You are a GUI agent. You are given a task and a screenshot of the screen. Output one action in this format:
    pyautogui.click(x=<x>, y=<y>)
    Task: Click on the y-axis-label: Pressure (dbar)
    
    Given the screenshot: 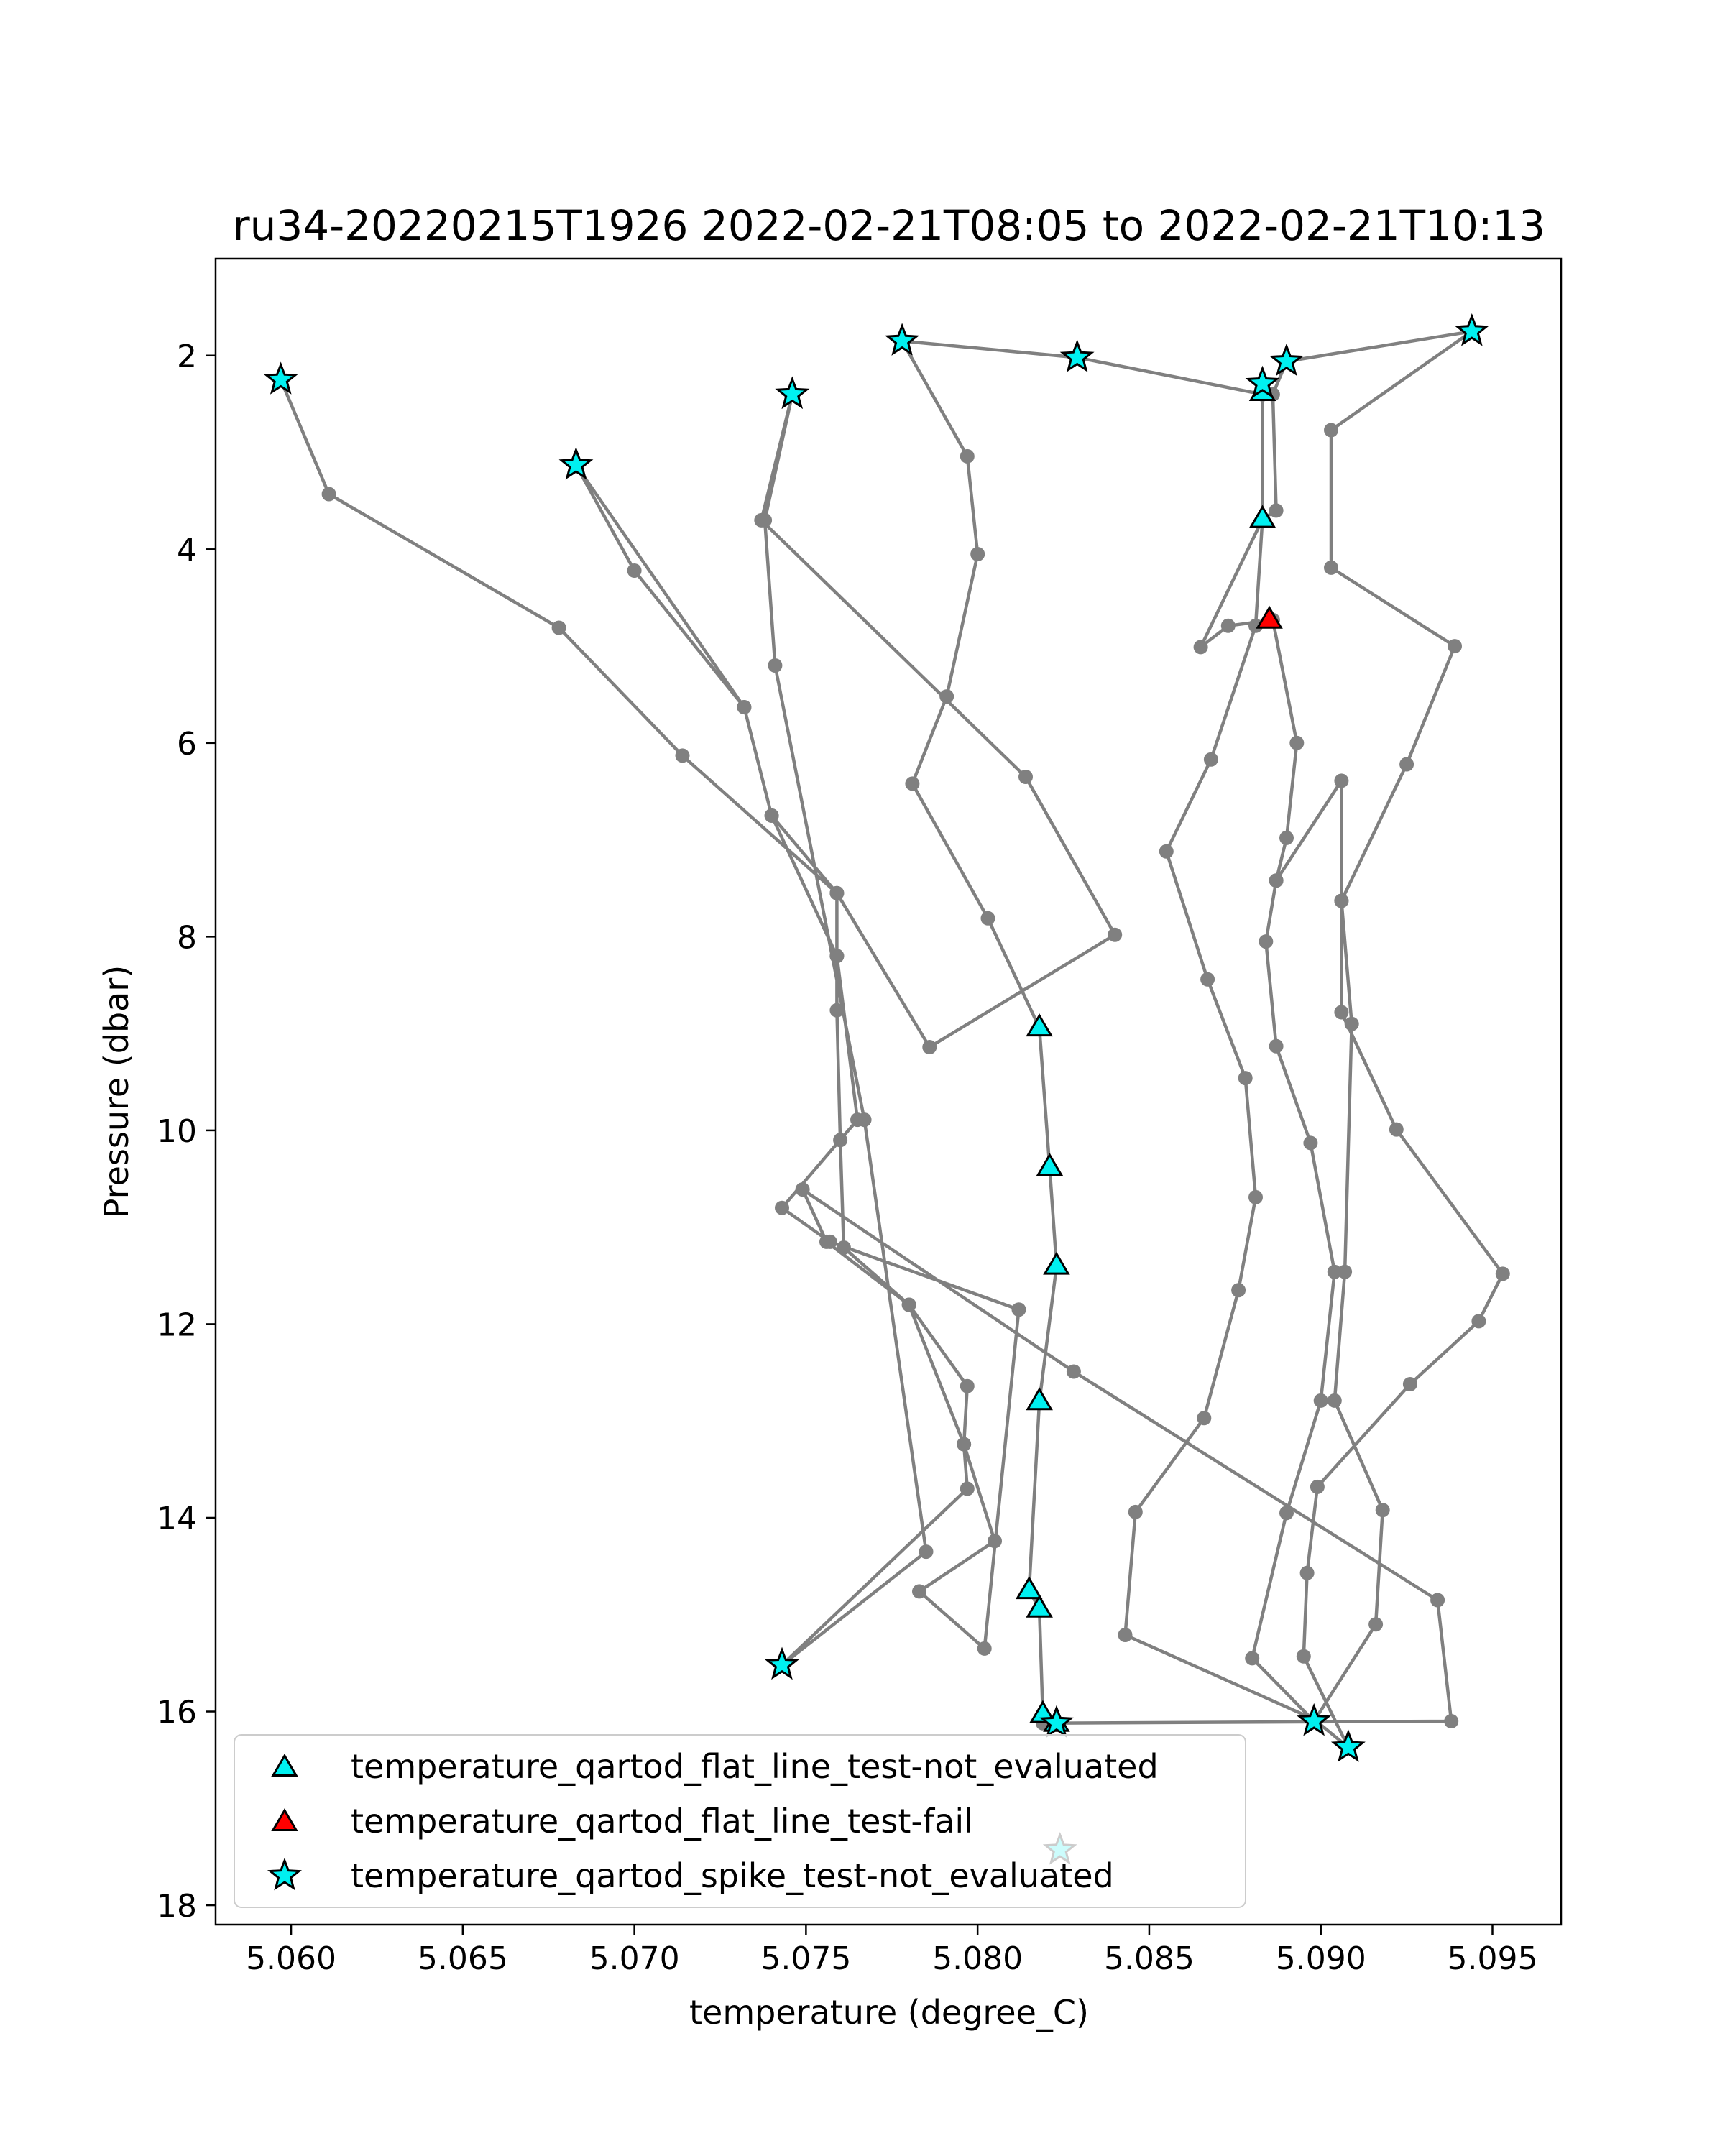 What is the action you would take?
    pyautogui.click(x=116, y=1091)
    